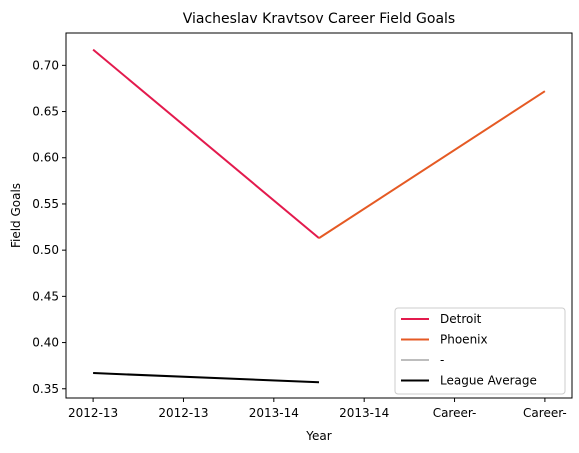 The image size is (579, 453). I want to click on y-tick-label: 0.65, so click(45, 112).